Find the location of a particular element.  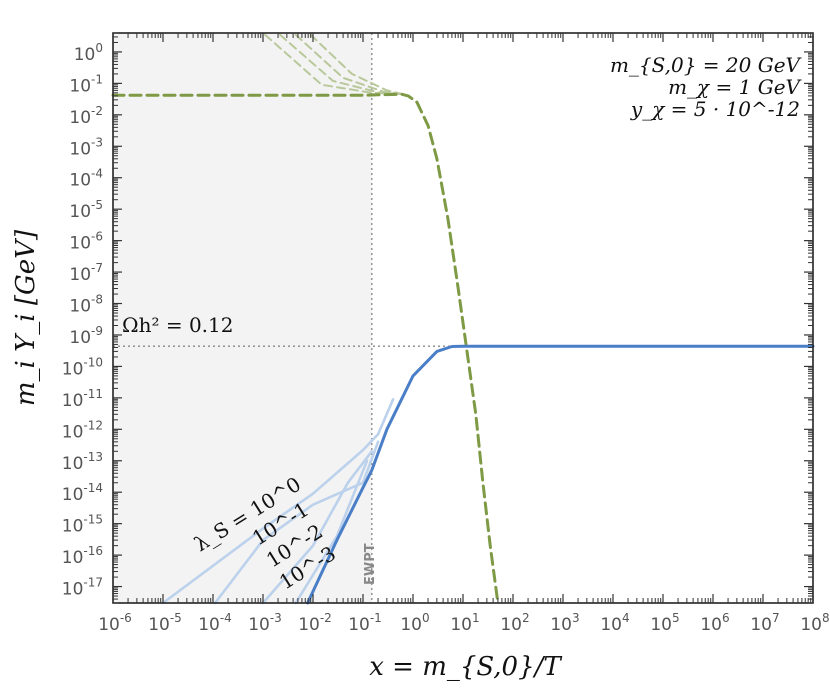

series-2-faint-green is located at coordinates (348, 64).